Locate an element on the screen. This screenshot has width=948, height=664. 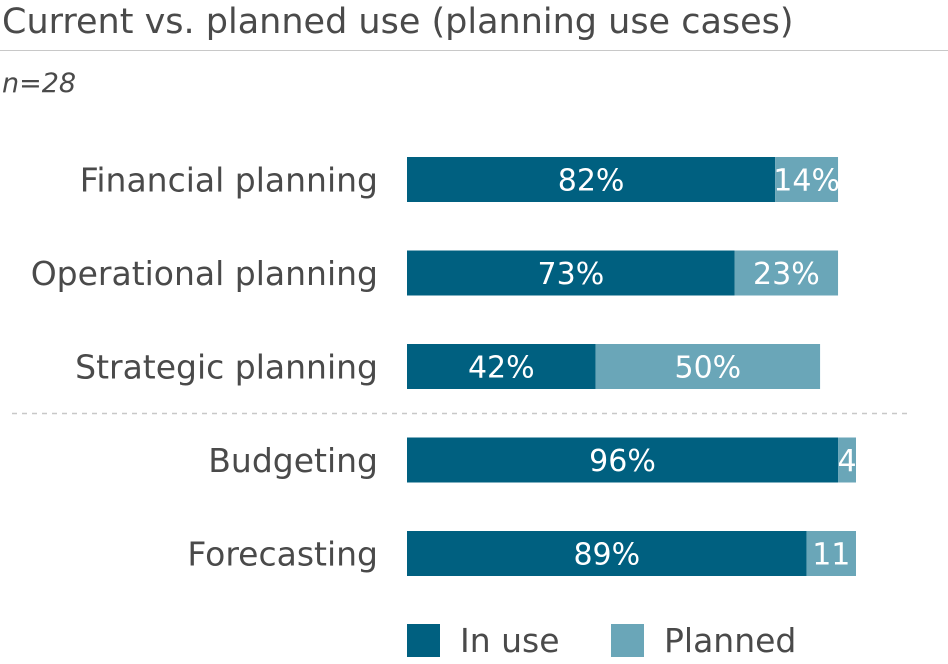
bar-row: Strategic planning 42% 50% is located at coordinates (448, 366).